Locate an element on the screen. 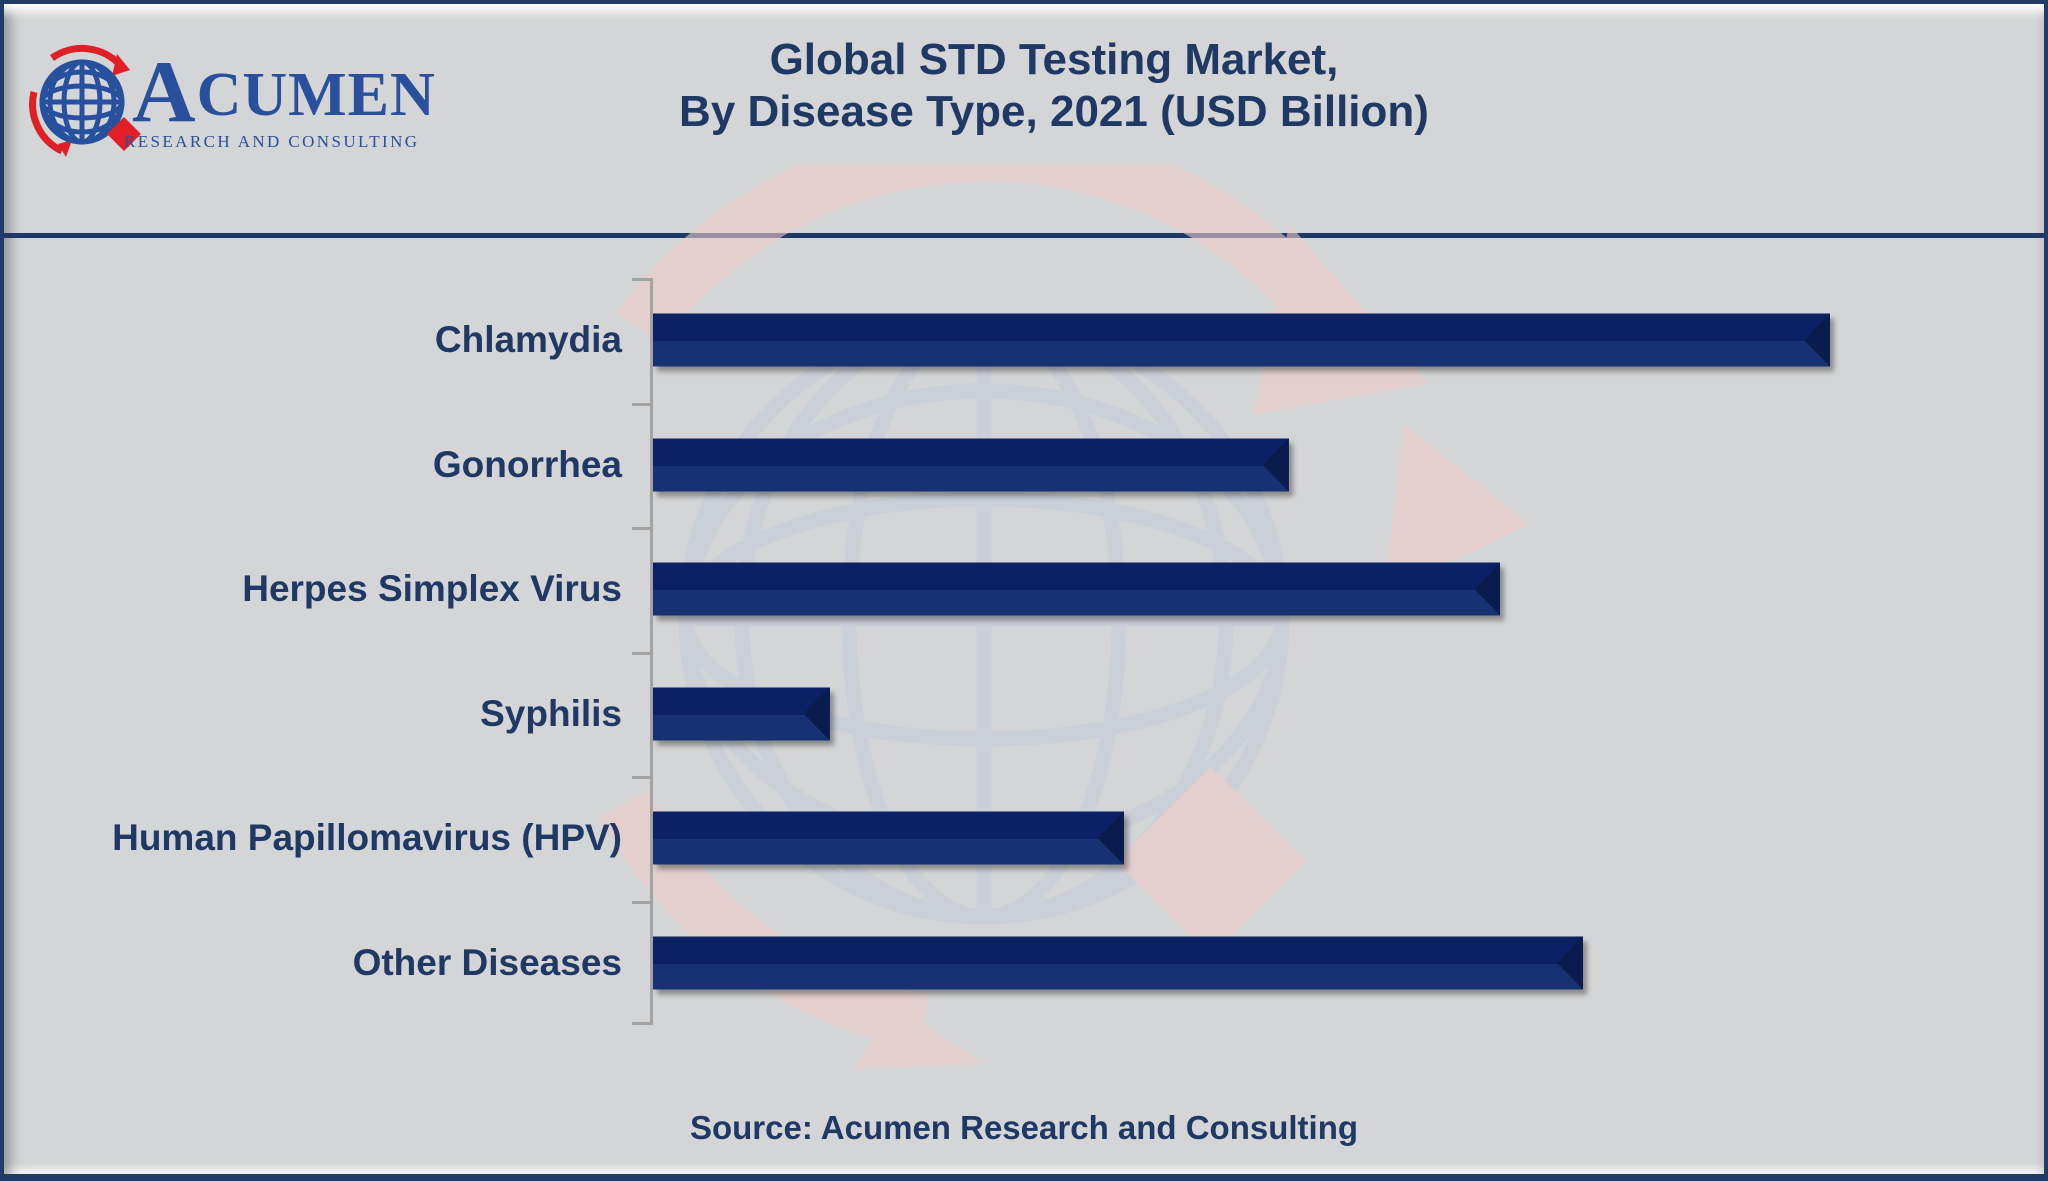  category-label: Herpes Simplex Virus is located at coordinates (432, 589).